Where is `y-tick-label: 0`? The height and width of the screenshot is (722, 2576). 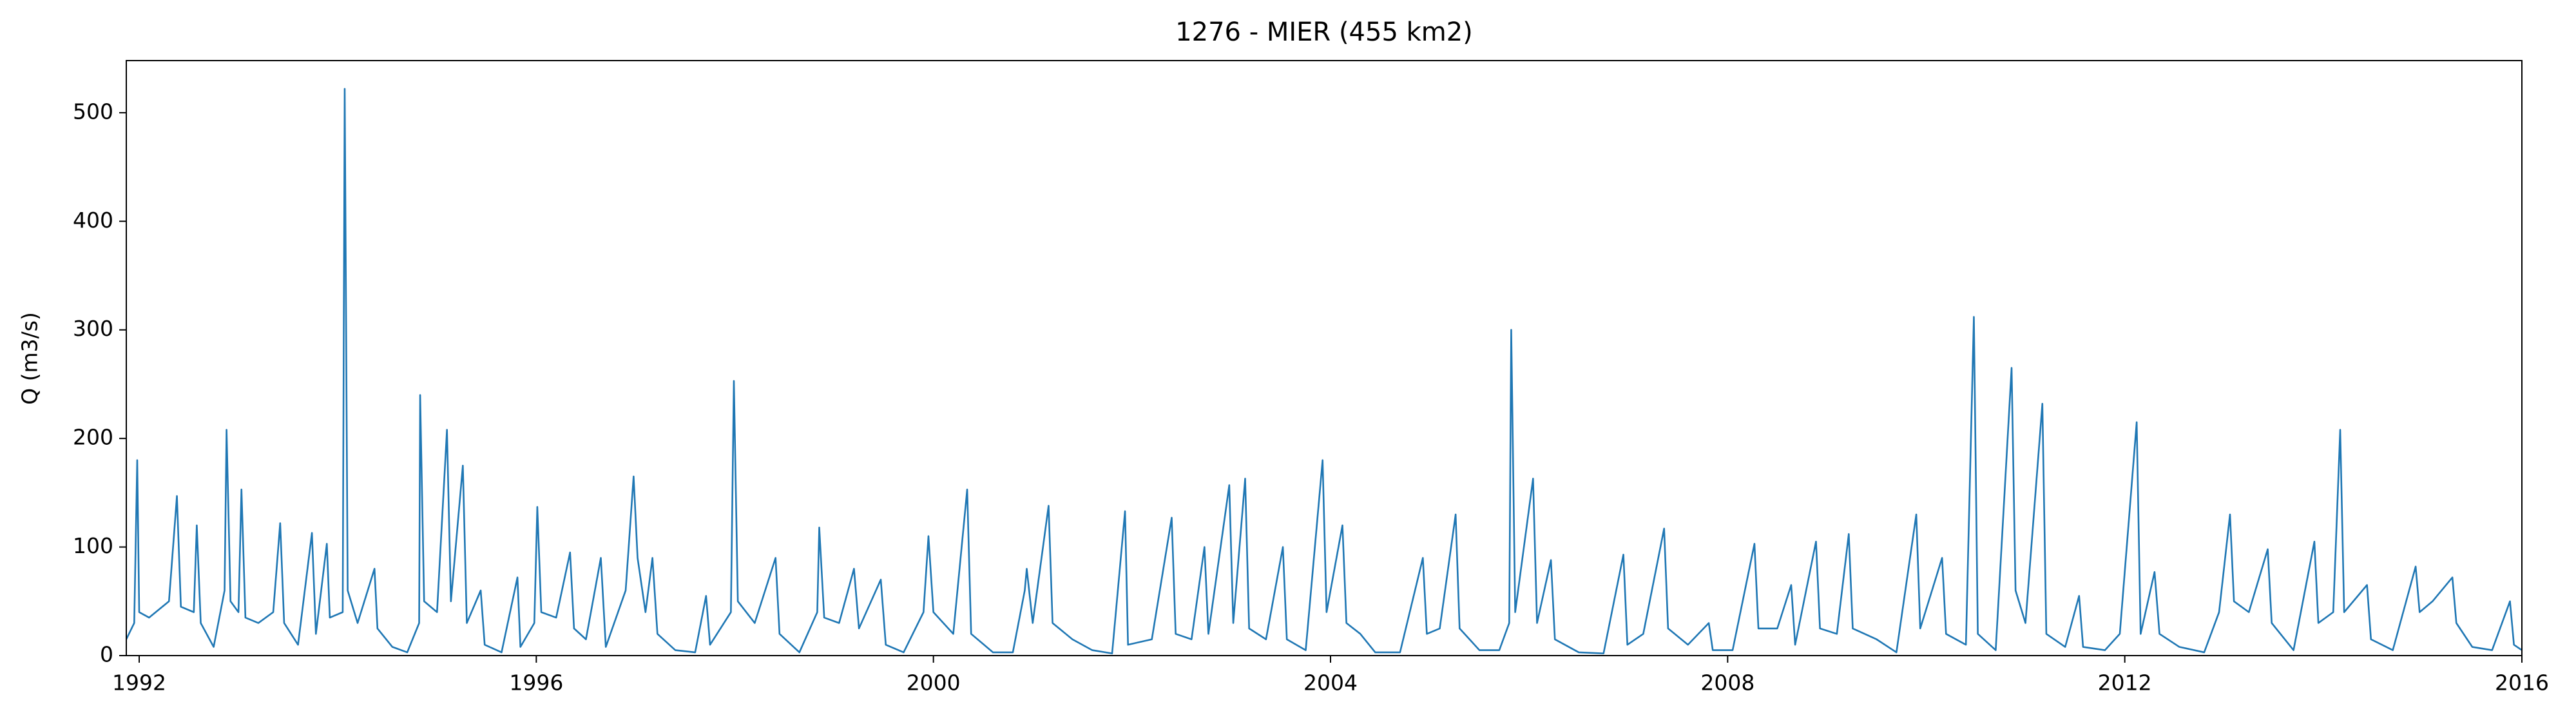
y-tick-label: 0 is located at coordinates (107, 655).